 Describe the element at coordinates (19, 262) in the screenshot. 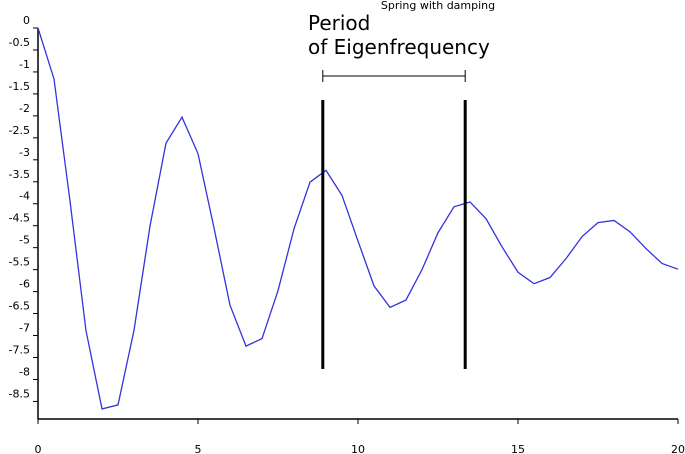

I see `y-tick-label: -5.5` at that location.